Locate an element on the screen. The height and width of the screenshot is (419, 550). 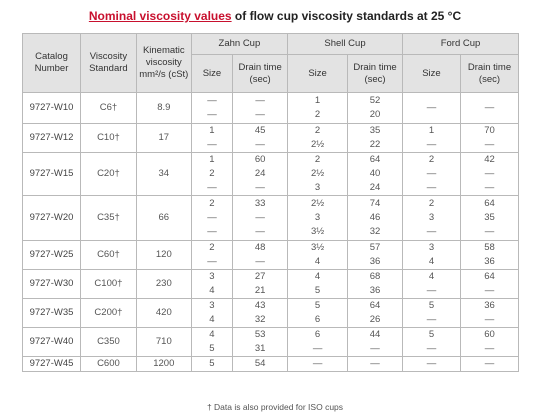
cell-value: 54 is located at coordinates (260, 363).